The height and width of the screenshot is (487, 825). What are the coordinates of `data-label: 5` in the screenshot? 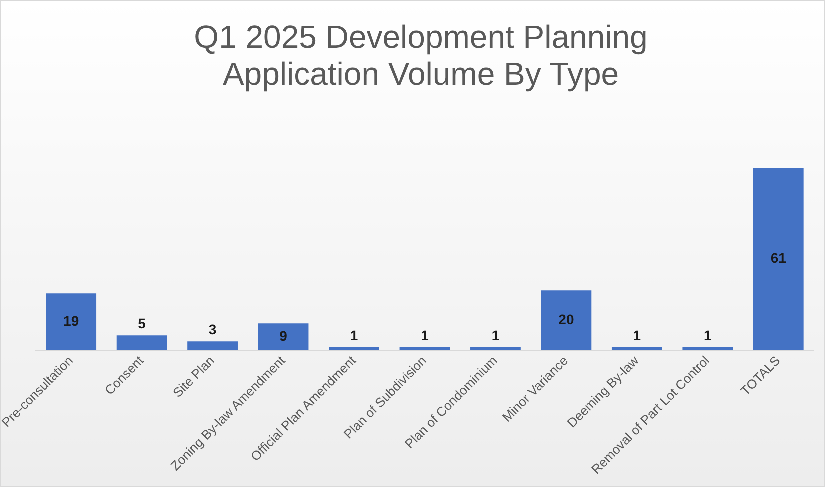 It's located at (142, 323).